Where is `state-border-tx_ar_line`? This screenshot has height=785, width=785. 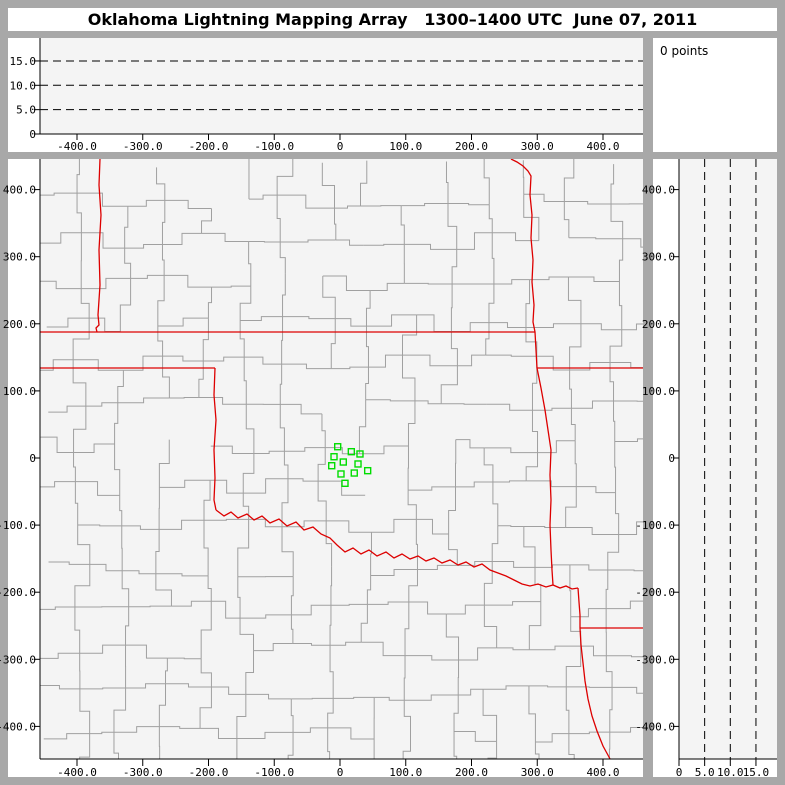
state-border-tx_ar_line is located at coordinates (579, 607).